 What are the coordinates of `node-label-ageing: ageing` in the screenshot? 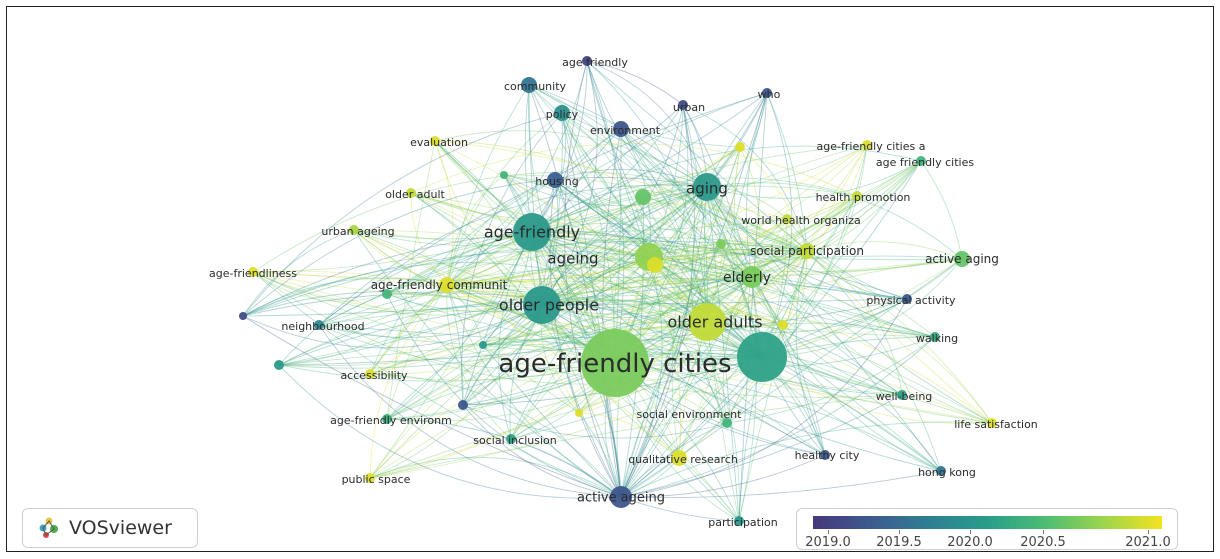 It's located at (572, 258).